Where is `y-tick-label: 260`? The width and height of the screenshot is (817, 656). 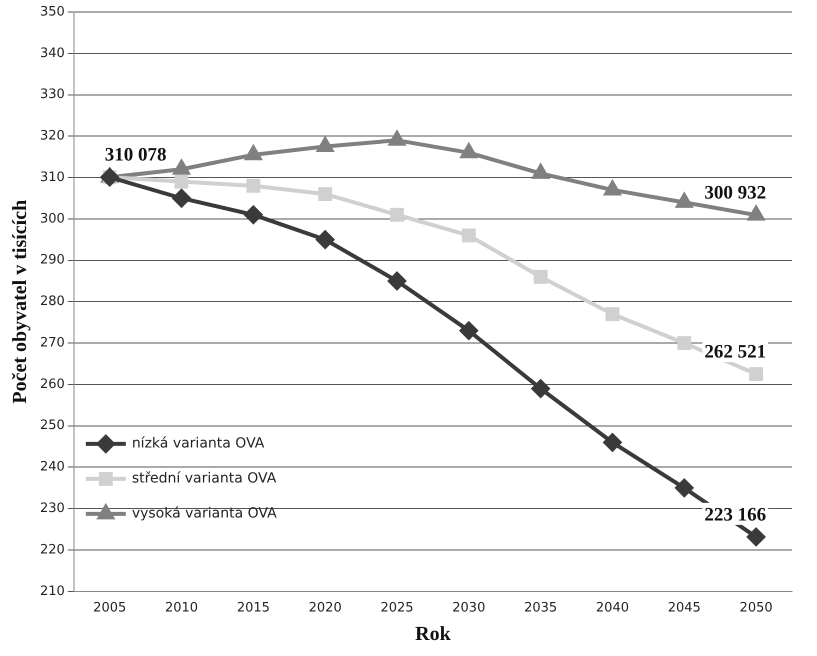 y-tick-label: 260 is located at coordinates (52, 384).